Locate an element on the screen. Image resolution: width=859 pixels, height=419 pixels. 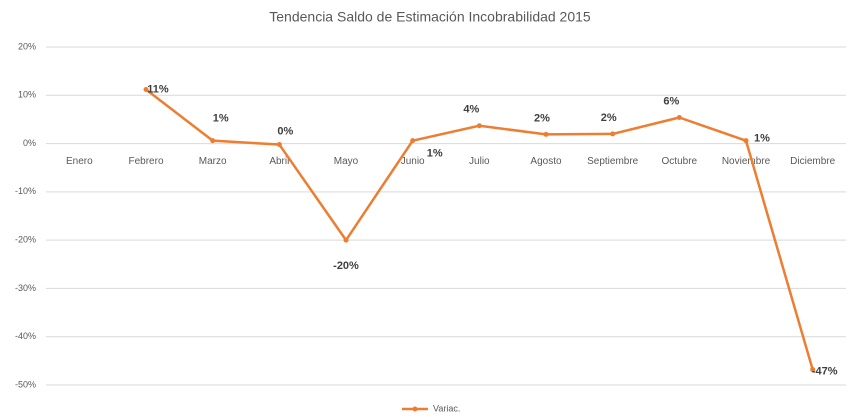
x-tick-label: Diciembre is located at coordinates (812, 161).